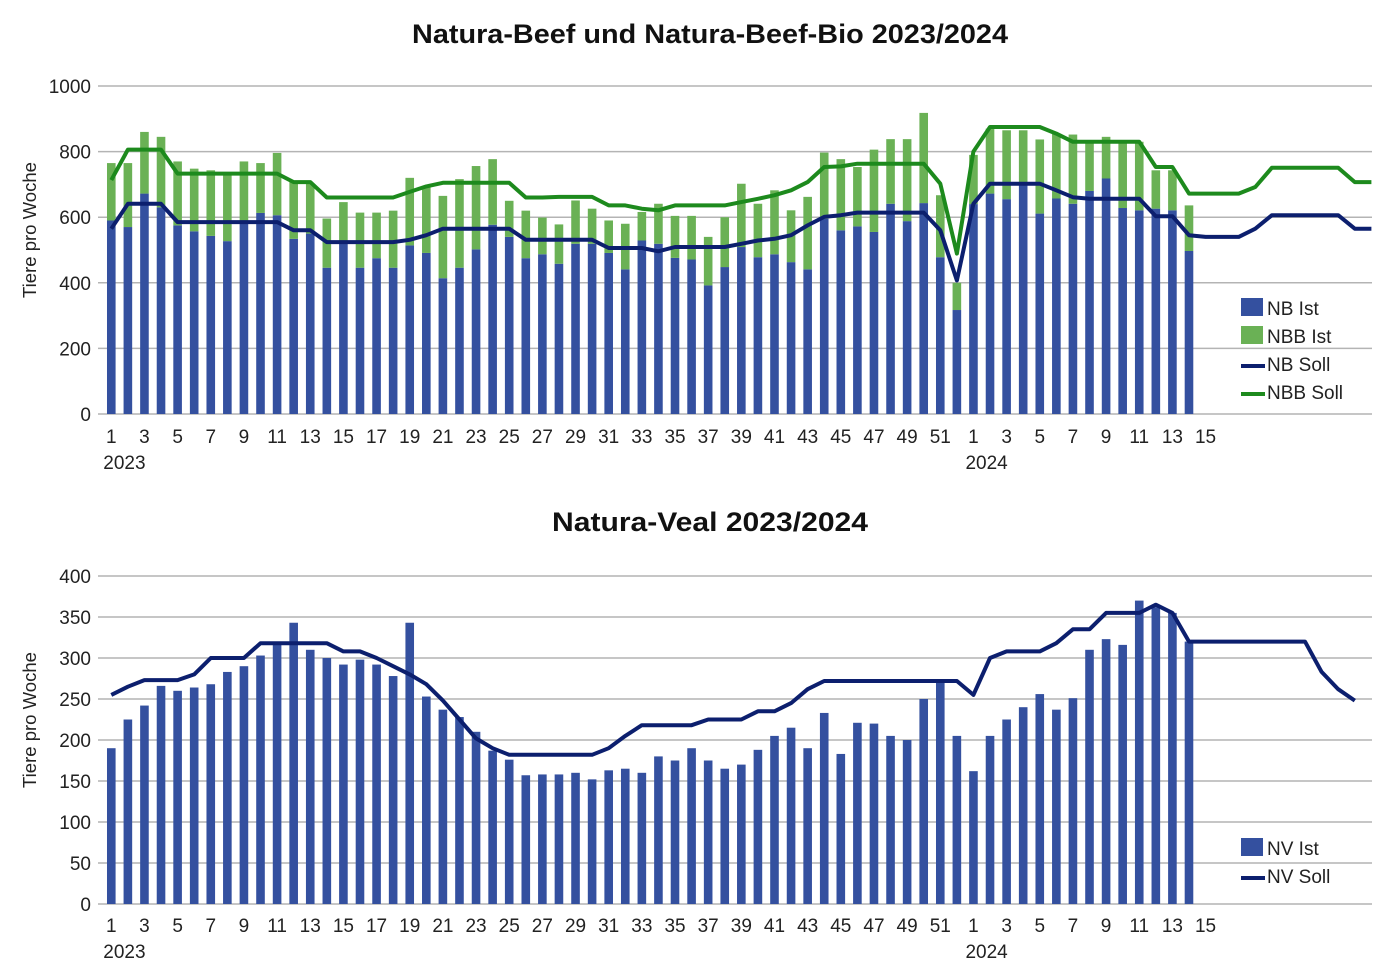 The height and width of the screenshot is (979, 1400). Describe the element at coordinates (80, 864) in the screenshot. I see `y-tick-label: 50` at that location.